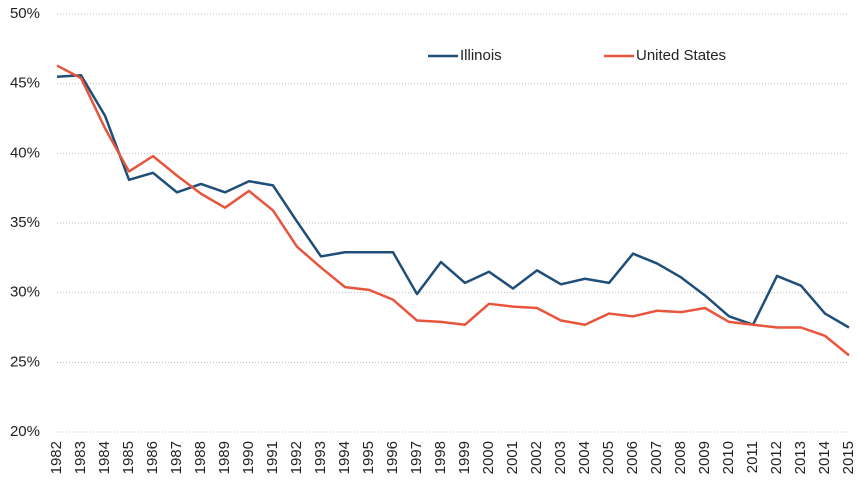 The height and width of the screenshot is (485, 858). What do you see at coordinates (481, 55) in the screenshot?
I see `legend-label: Illinois` at bounding box center [481, 55].